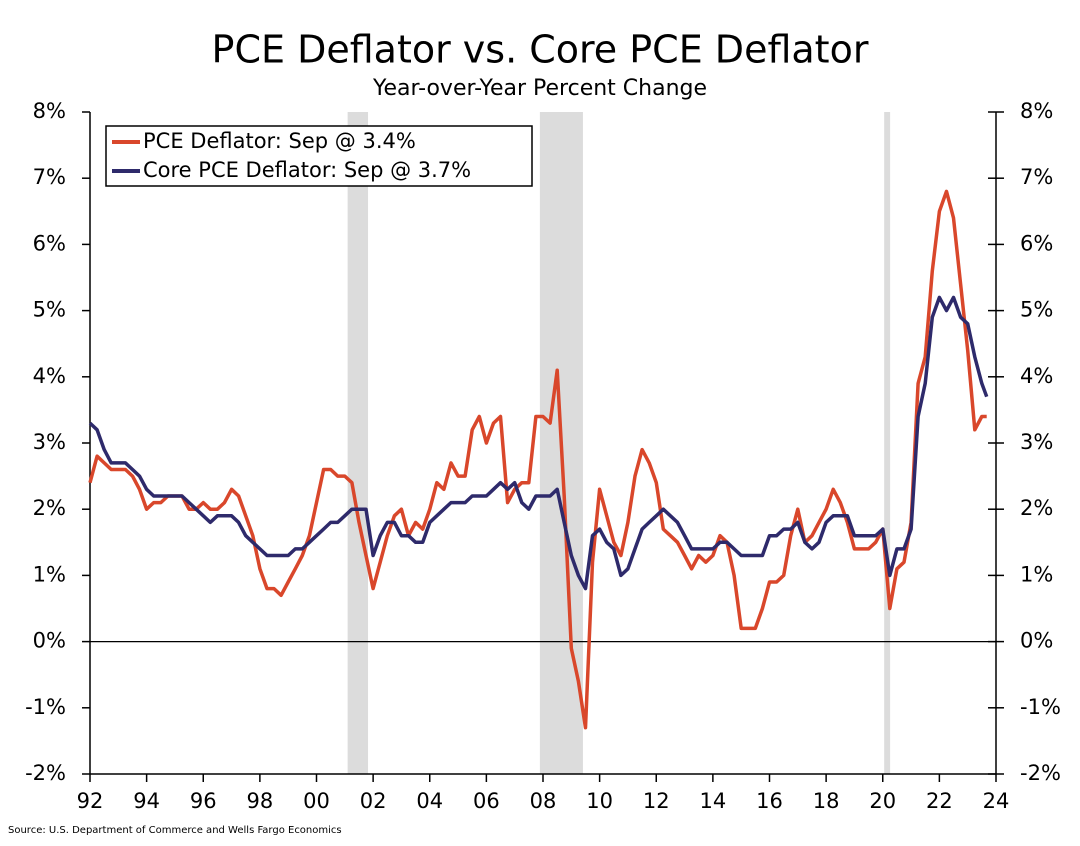  What do you see at coordinates (543, 801) in the screenshot?
I see `x-tick-label: 08` at bounding box center [543, 801].